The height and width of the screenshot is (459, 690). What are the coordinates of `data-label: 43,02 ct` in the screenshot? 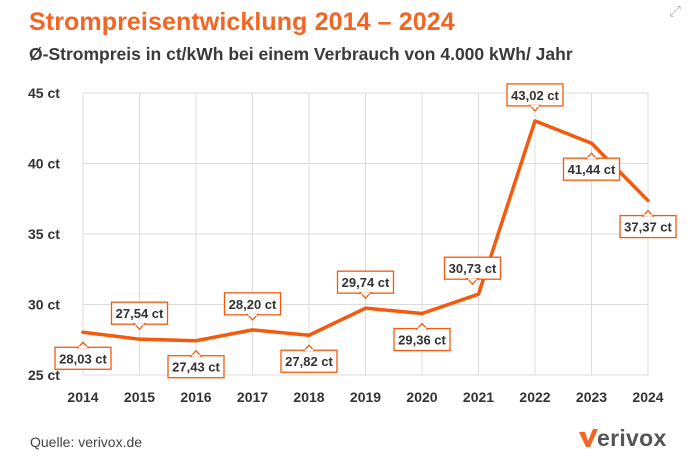 It's located at (535, 95).